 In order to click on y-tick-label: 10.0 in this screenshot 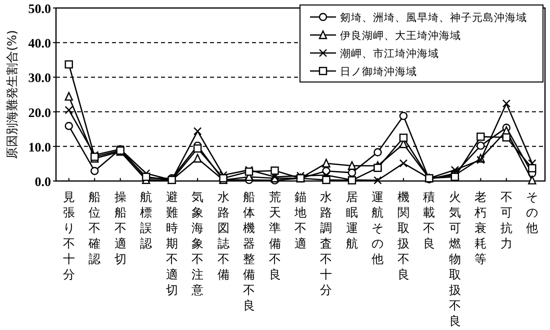, I will do `click(39, 146)`.